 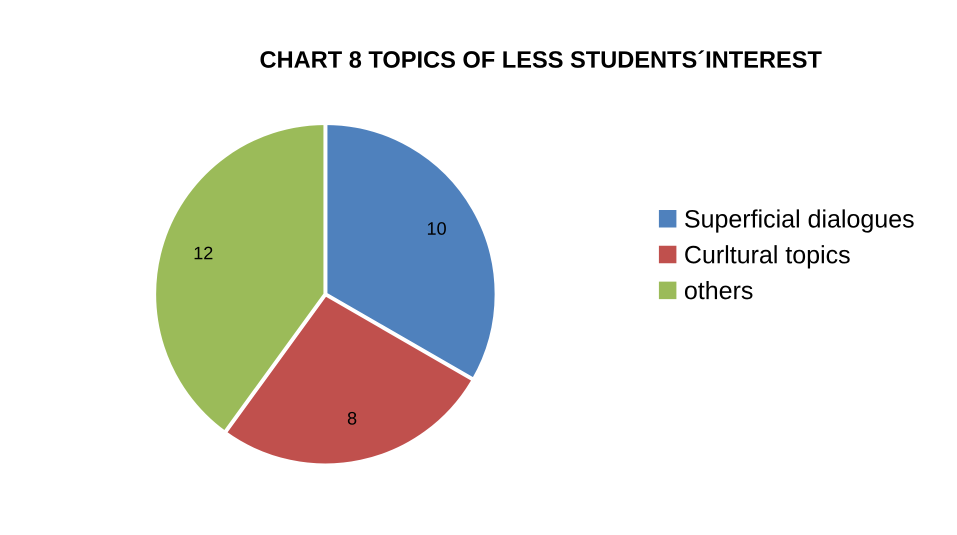 I want to click on legend-label: others, so click(x=718, y=290).